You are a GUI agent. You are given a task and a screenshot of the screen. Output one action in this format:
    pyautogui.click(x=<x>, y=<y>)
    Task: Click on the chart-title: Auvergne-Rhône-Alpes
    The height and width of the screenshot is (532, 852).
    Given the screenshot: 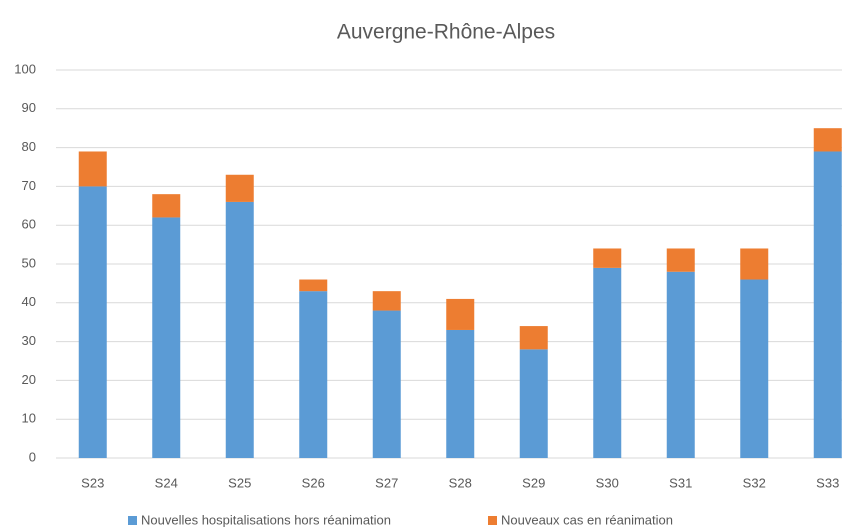 What is the action you would take?
    pyautogui.click(x=446, y=32)
    